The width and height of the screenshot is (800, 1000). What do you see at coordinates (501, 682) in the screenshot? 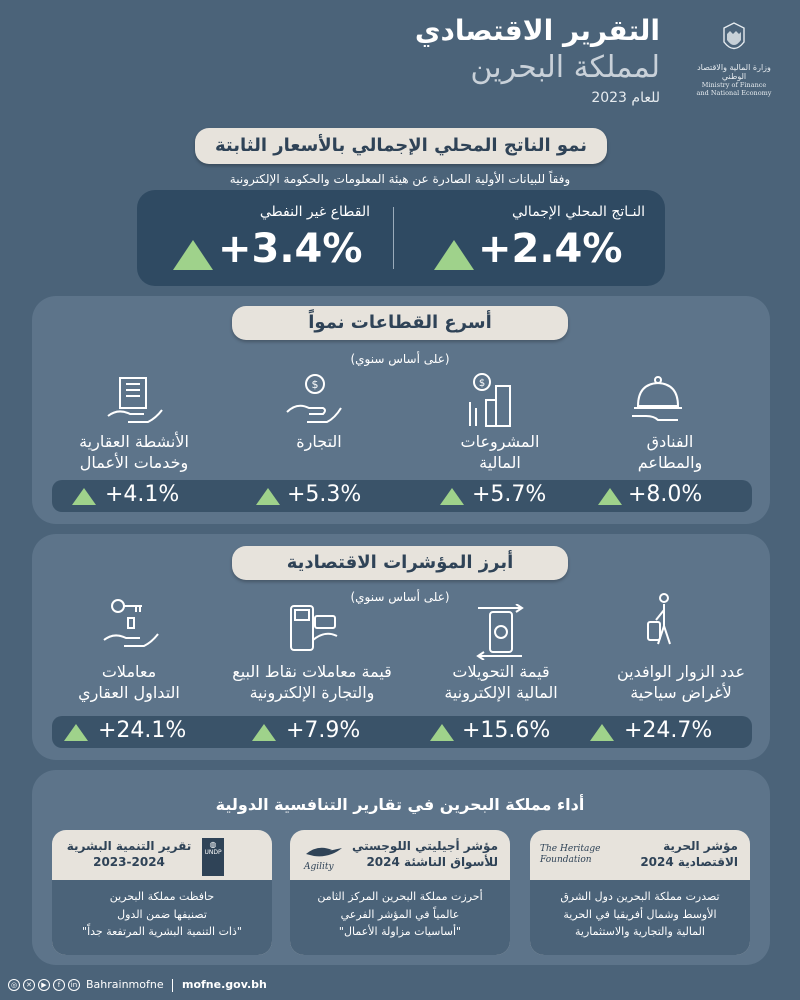
I see `indicator-transfers-label: قيمة التحويلات المالية الإلكترونية` at bounding box center [501, 682].